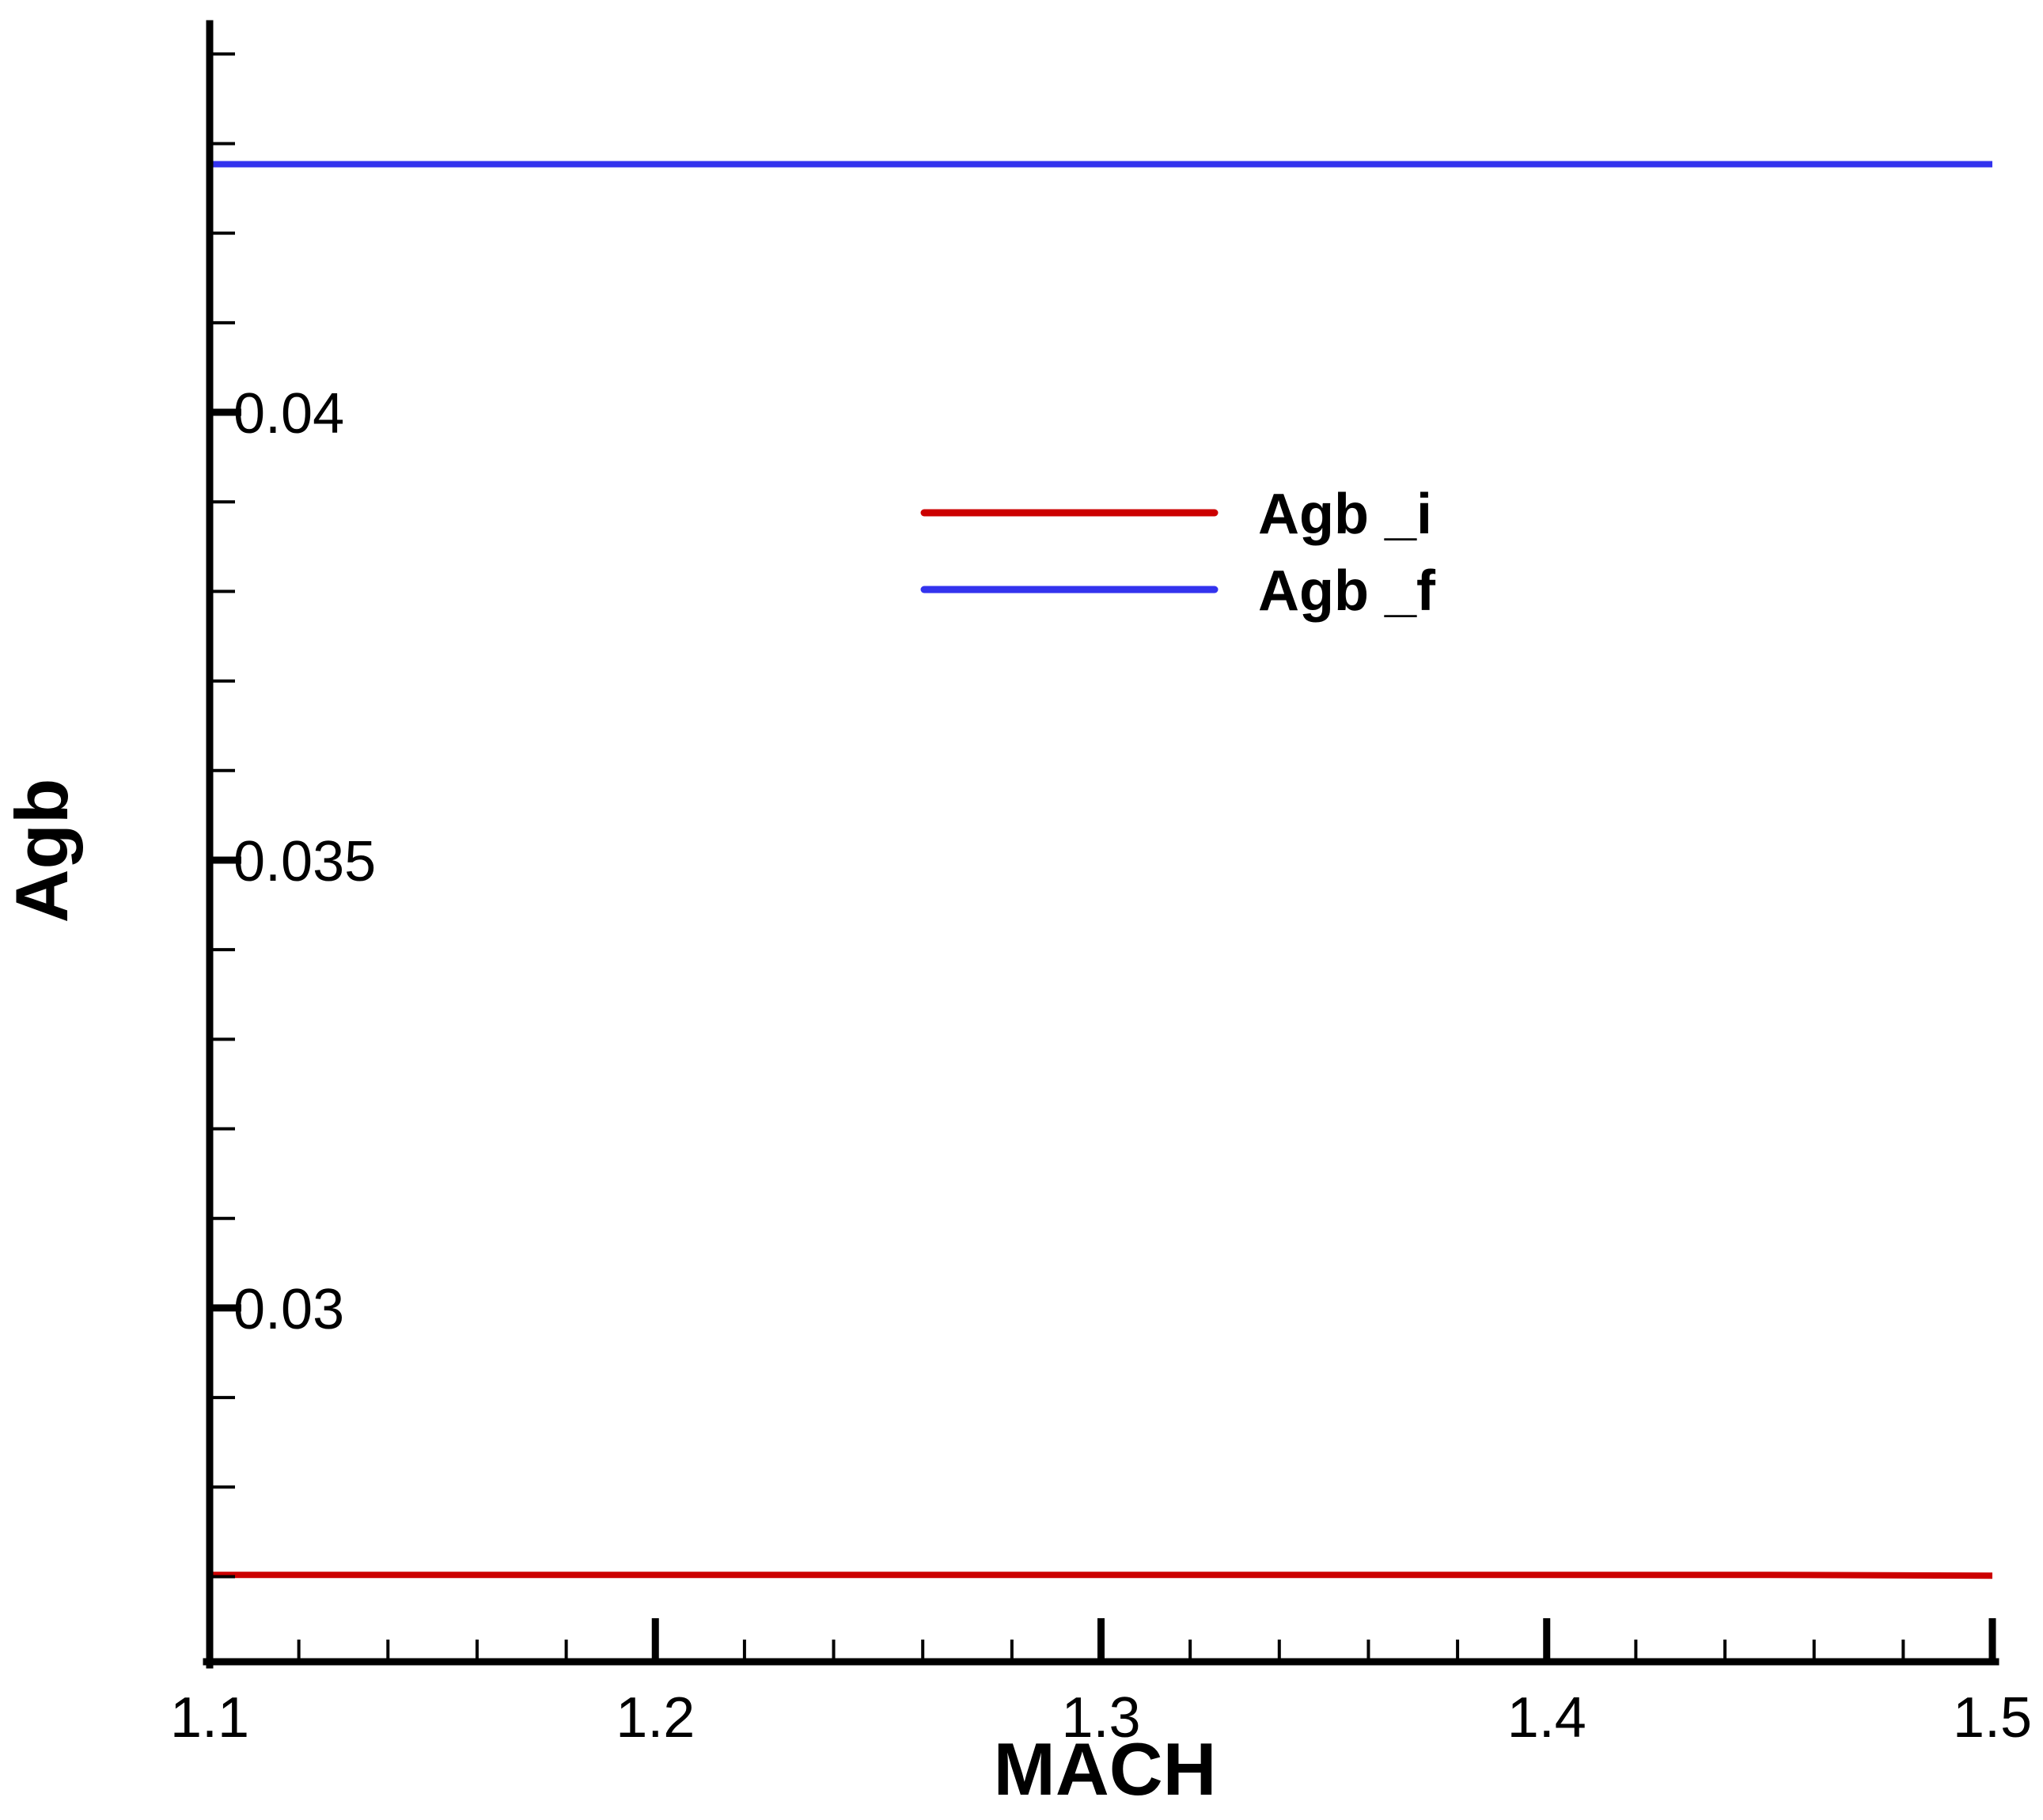 This screenshot has width=2043, height=1820. I want to click on y-axis-title: Agb, so click(41, 851).